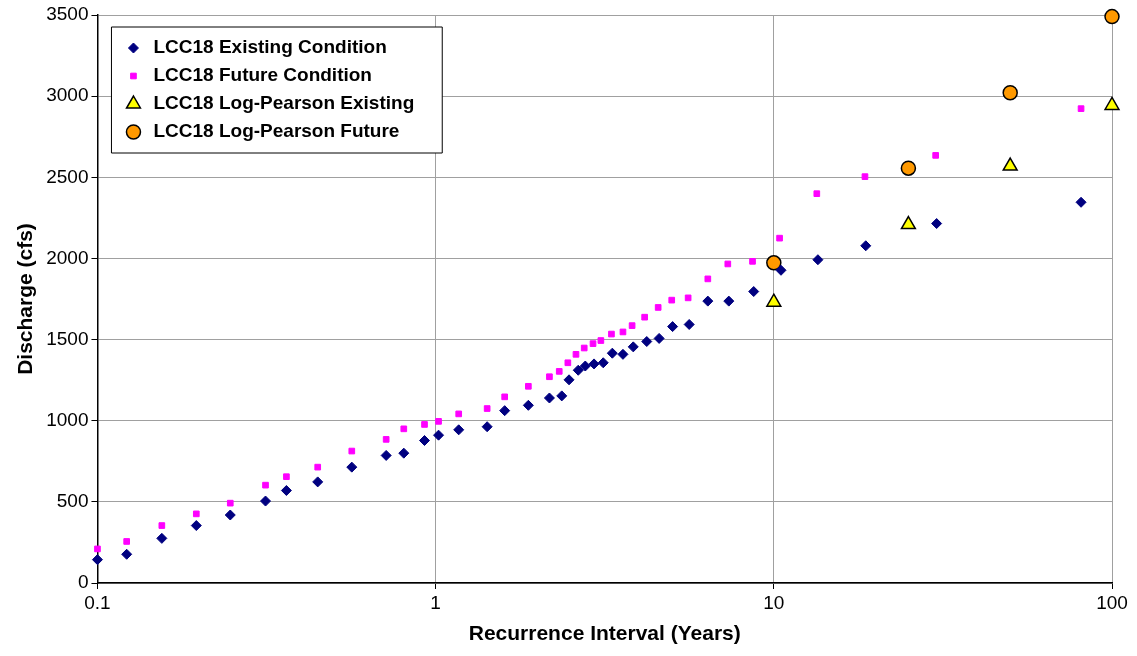  What do you see at coordinates (67, 257) in the screenshot?
I see `y-tick-label: 2000` at bounding box center [67, 257].